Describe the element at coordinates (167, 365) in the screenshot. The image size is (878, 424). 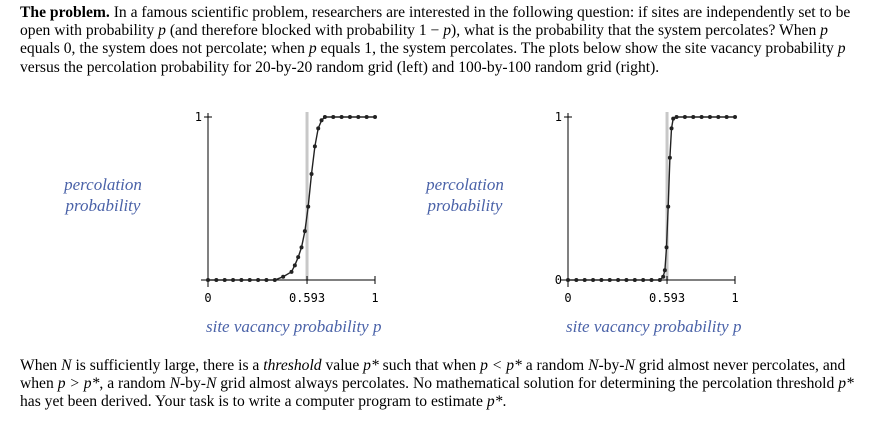
I see `outro-text: is sufficiently large, there is a` at that location.